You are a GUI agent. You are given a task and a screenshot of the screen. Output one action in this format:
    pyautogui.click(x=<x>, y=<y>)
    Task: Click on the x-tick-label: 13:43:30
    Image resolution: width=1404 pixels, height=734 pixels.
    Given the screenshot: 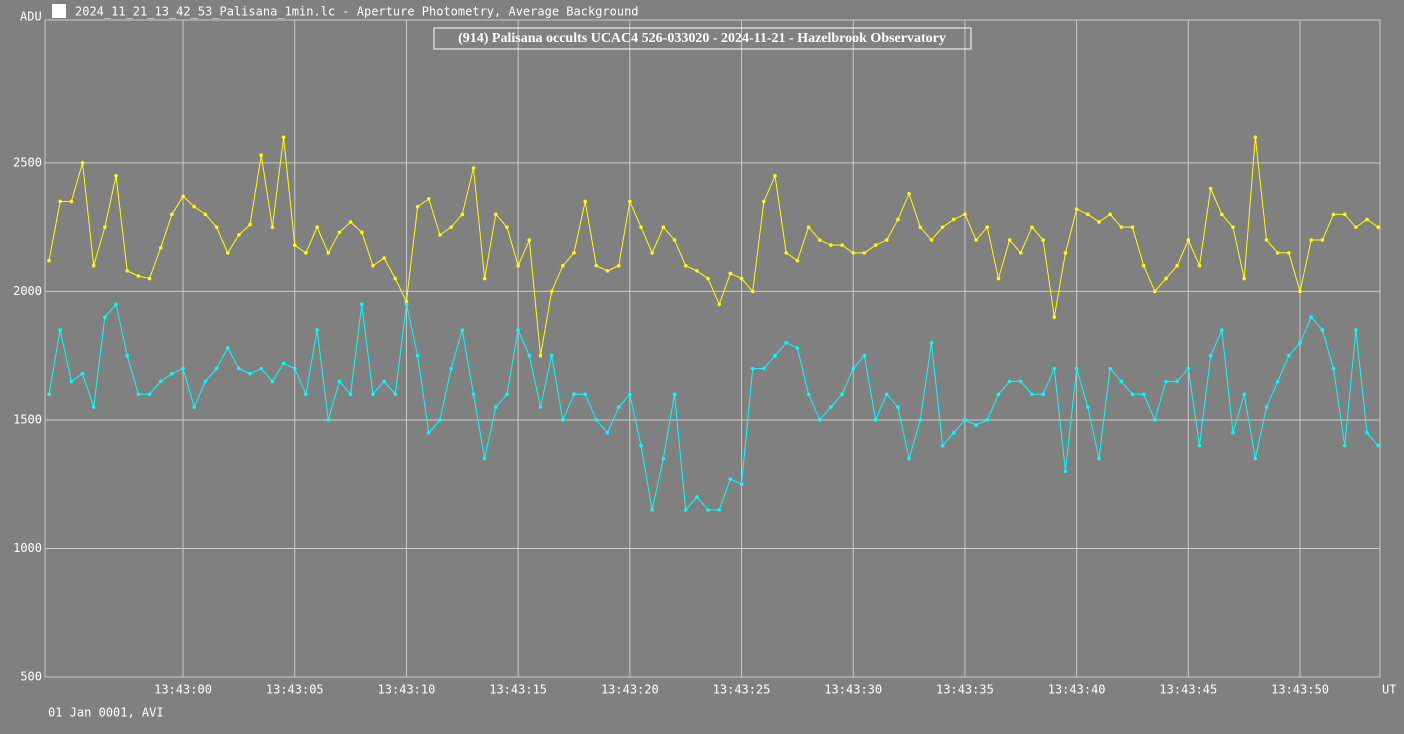 What is the action you would take?
    pyautogui.click(x=853, y=690)
    